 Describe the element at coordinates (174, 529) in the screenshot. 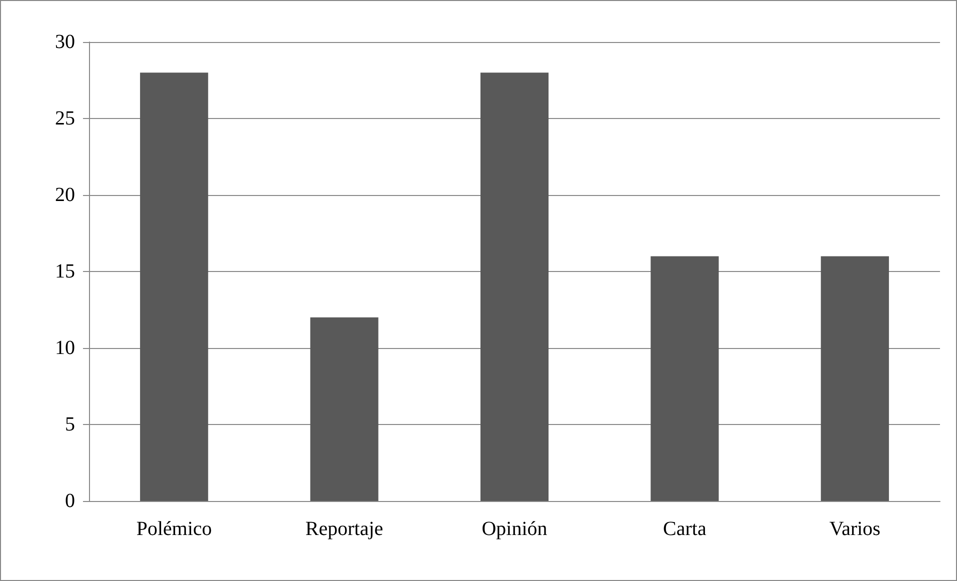

I see `x-tick-label: Polémico` at that location.